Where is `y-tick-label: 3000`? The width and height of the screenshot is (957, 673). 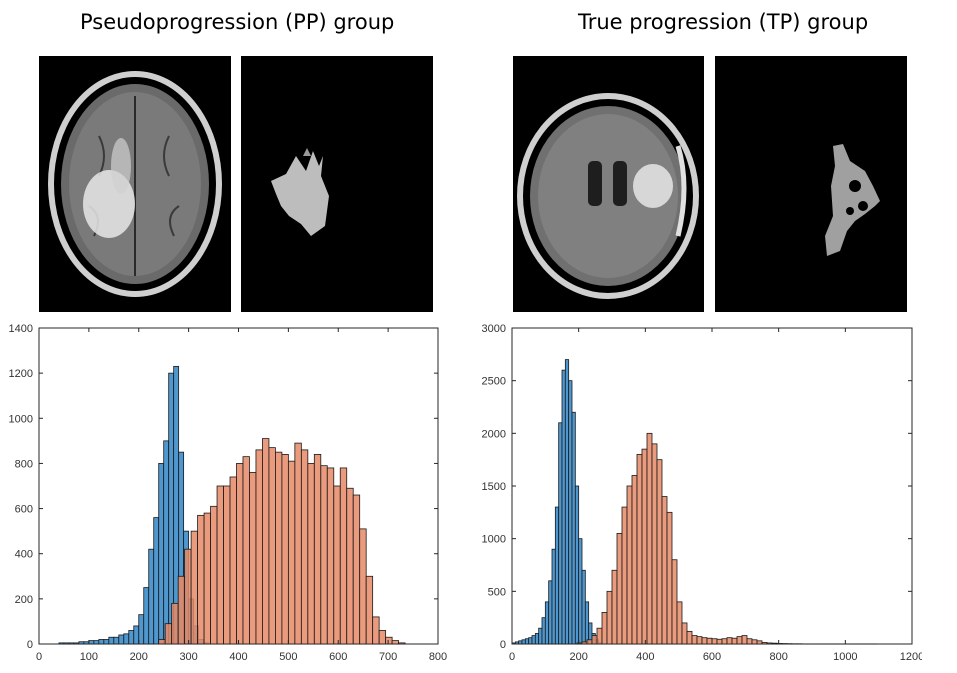
y-tick-label: 3000 is located at coordinates (494, 329).